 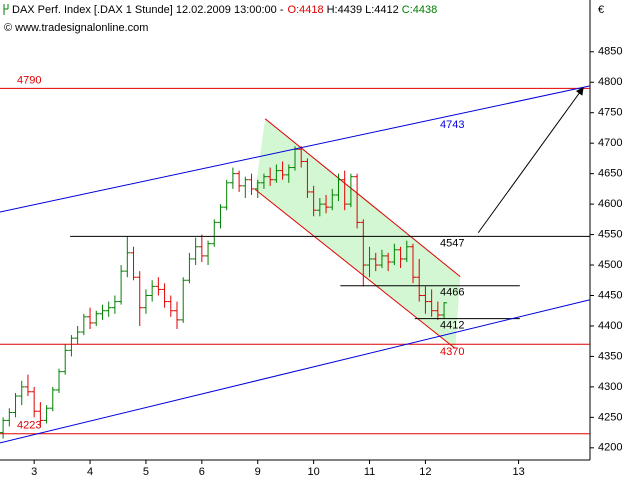 I want to click on y-tick-label: 4800, so click(x=610, y=82).